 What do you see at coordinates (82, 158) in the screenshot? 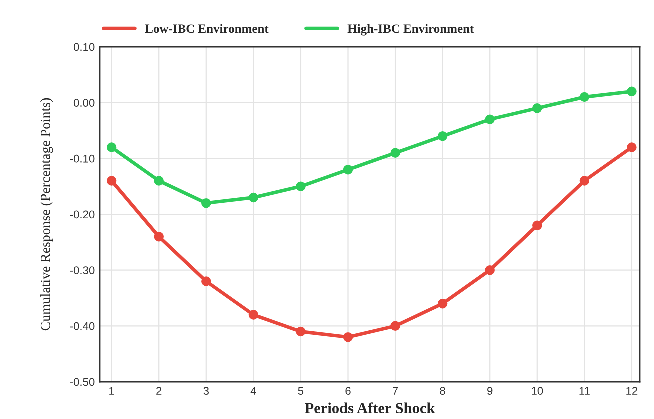
I see `y-tick-label: -0.10` at bounding box center [82, 158].